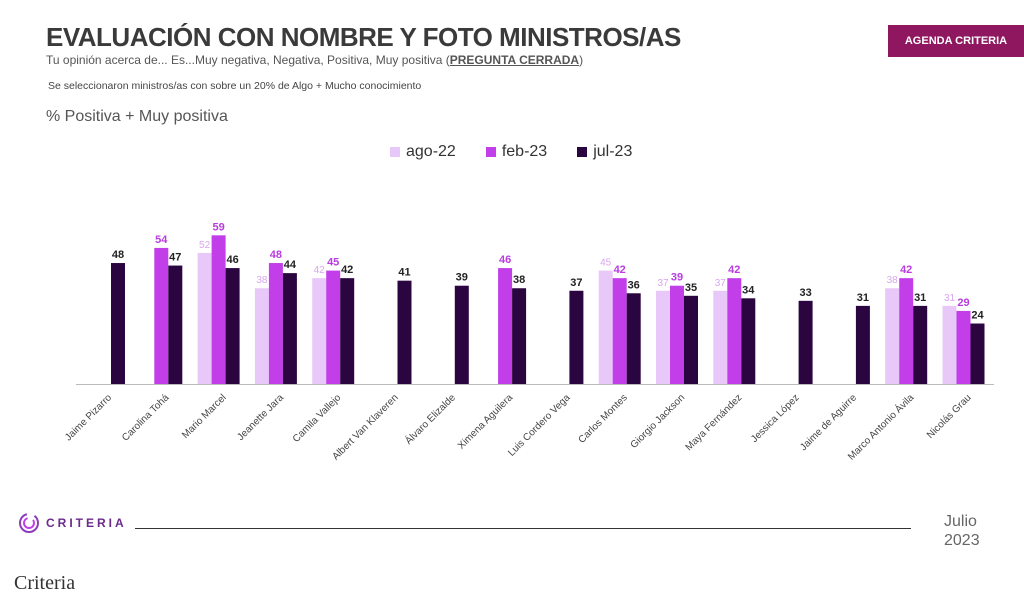 This screenshot has width=1024, height=601. I want to click on category-label: Carlos Montes, so click(602, 418).